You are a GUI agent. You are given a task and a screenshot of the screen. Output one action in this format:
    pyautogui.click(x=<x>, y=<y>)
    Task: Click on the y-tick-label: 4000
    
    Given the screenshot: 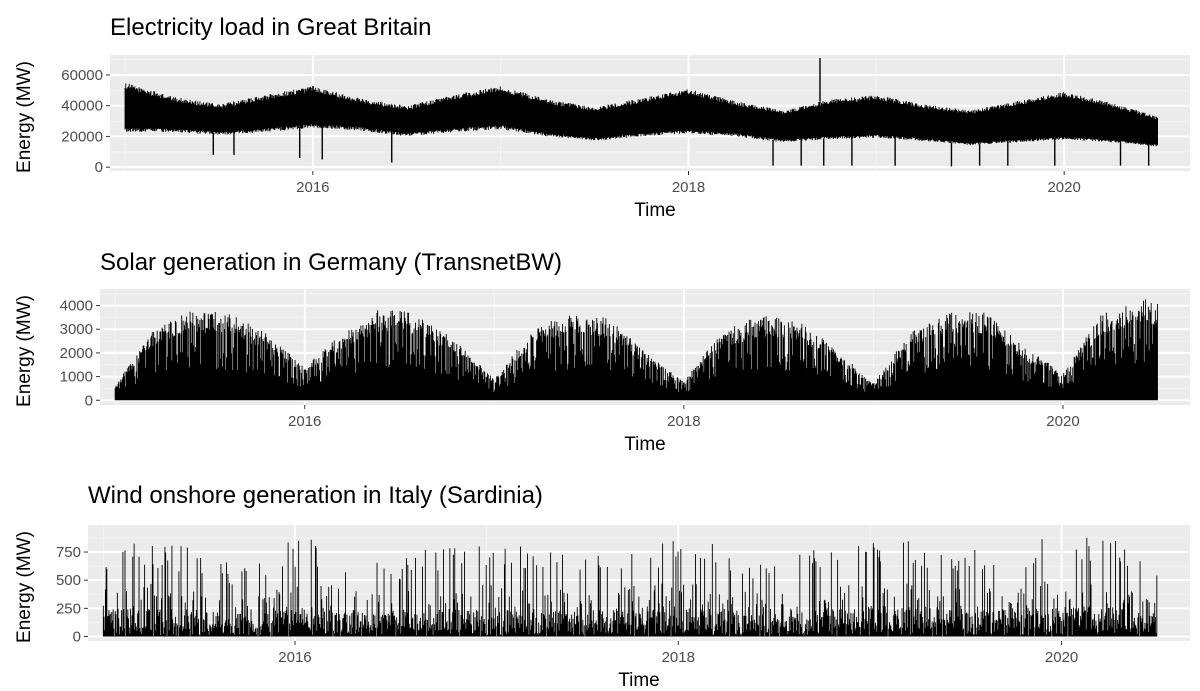 What is the action you would take?
    pyautogui.click(x=76, y=306)
    